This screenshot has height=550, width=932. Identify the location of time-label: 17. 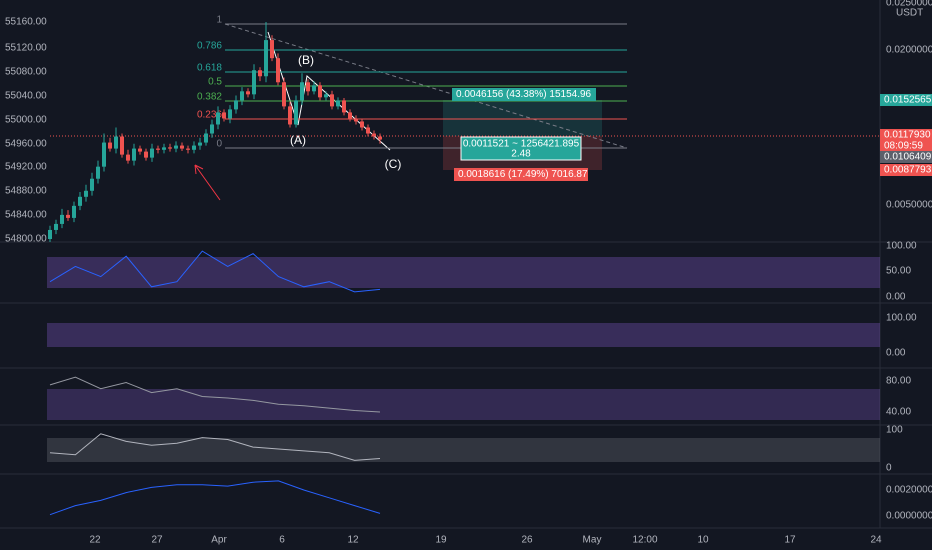
(790, 540).